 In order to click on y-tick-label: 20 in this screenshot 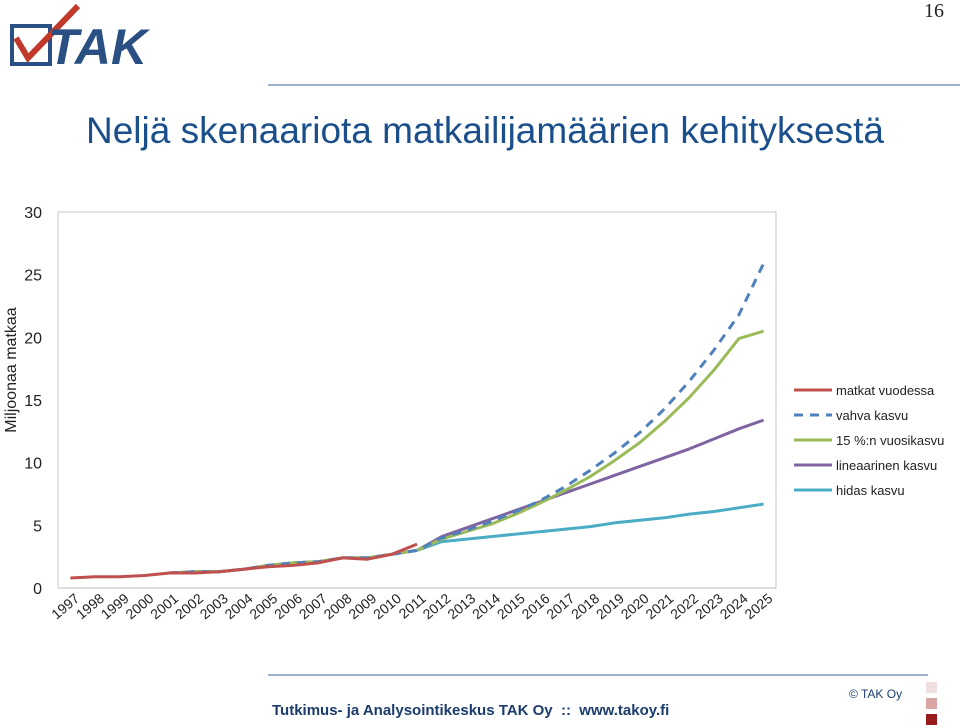, I will do `click(33, 338)`.